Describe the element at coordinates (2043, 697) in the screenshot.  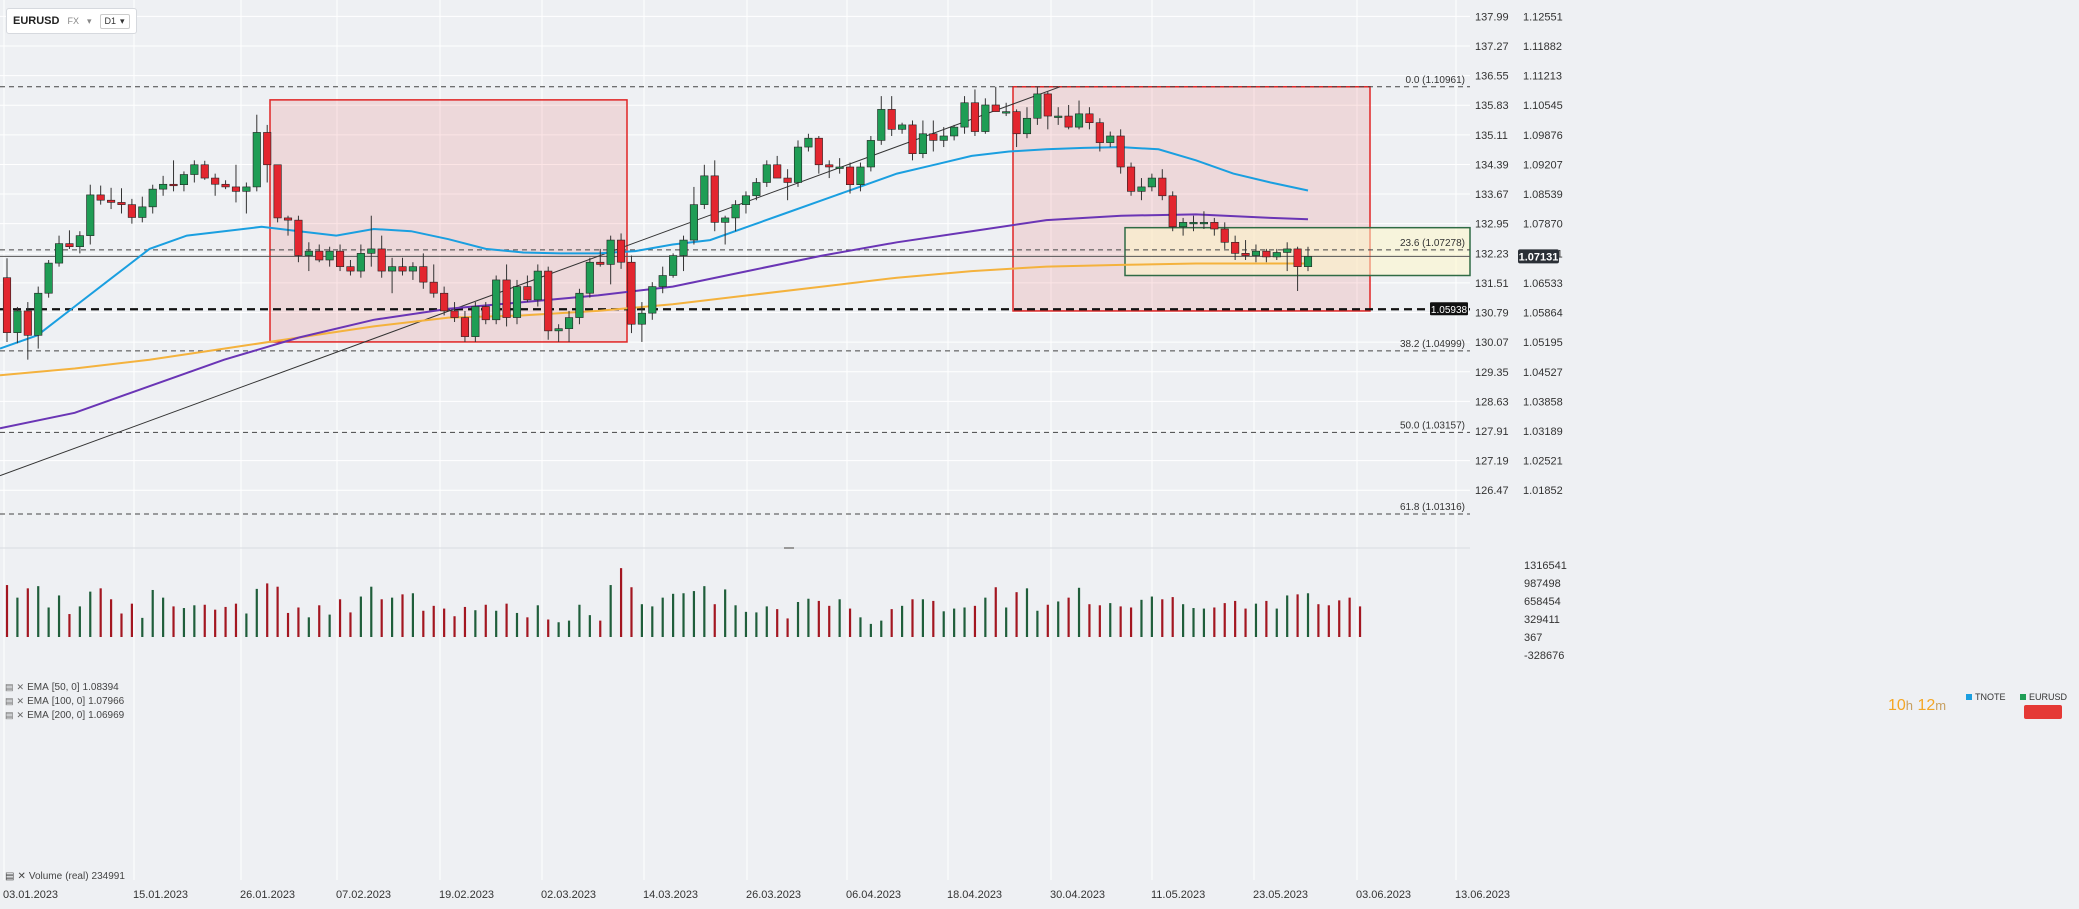
I see `legend-eurusd: EURUSD` at that location.